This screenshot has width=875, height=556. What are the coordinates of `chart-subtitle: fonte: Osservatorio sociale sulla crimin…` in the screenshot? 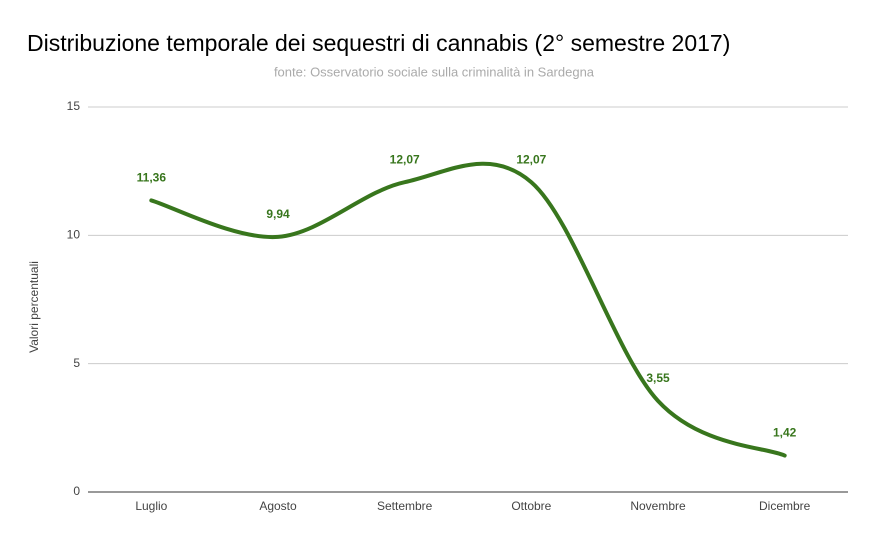 It's located at (434, 71).